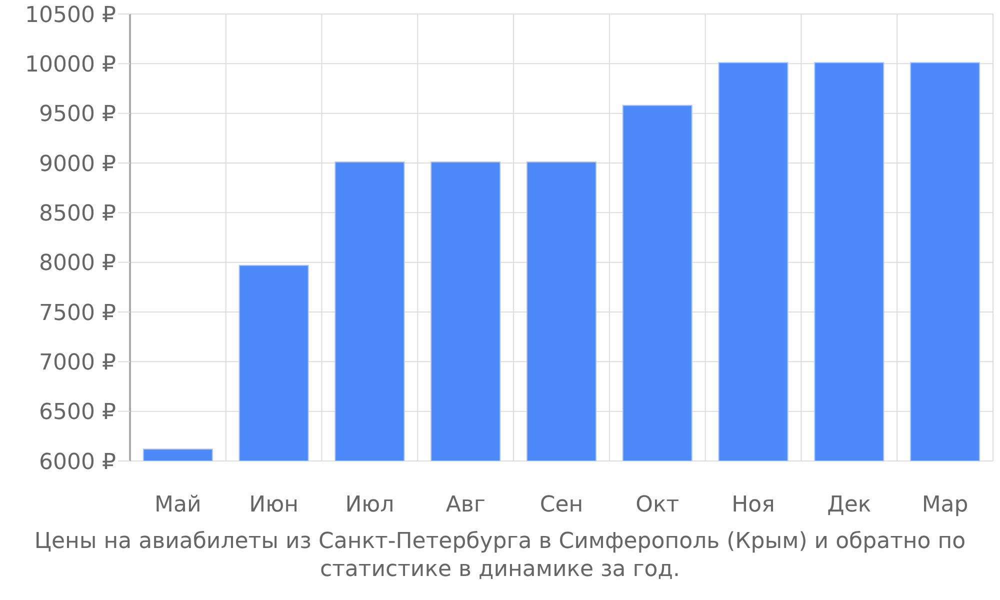 This screenshot has height=600, width=1000. Describe the element at coordinates (77, 413) in the screenshot. I see `y-tick-label: 6500 ₽` at that location.